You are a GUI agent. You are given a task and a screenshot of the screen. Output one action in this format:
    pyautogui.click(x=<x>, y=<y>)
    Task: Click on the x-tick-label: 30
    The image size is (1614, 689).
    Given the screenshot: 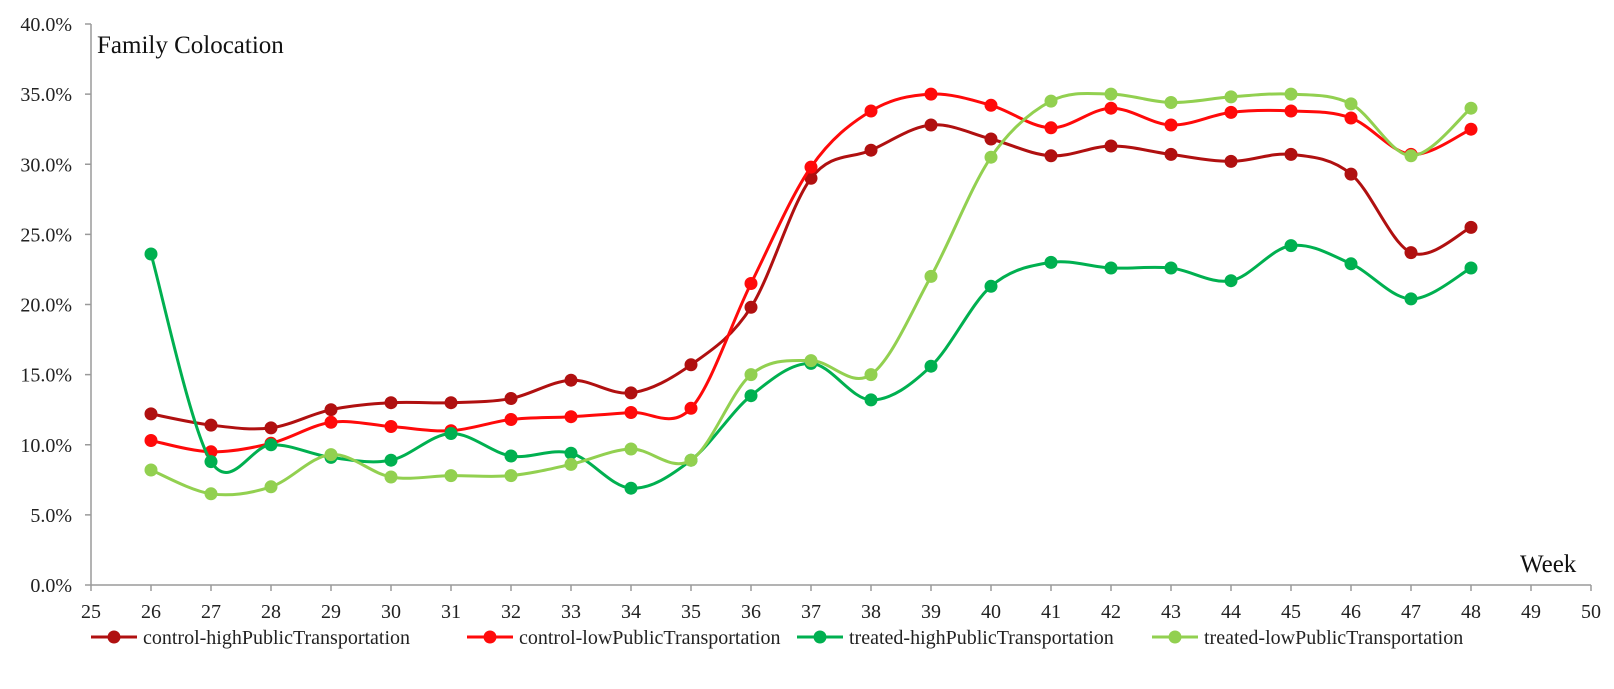 What is the action you would take?
    pyautogui.click(x=391, y=612)
    